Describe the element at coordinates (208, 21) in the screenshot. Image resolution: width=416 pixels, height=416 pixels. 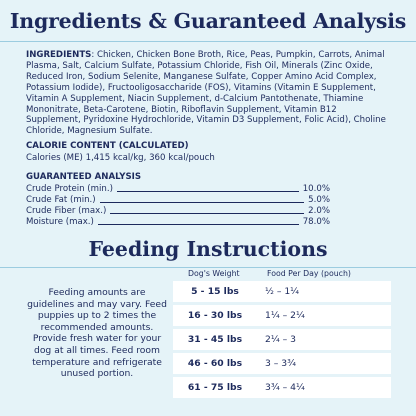
I see `ingredients-title: Ingredients & Guaranteed Analysis` at that location.